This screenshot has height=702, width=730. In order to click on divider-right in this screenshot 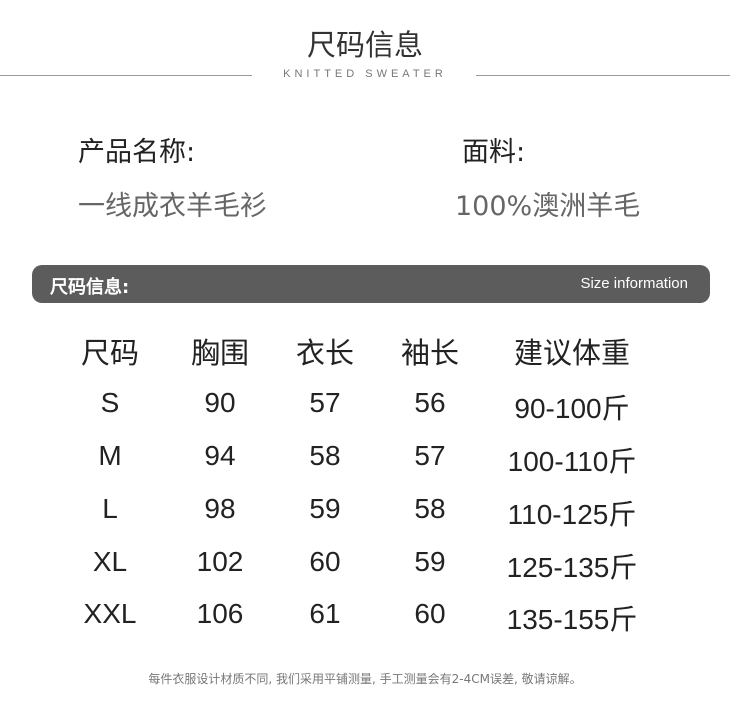, I will do `click(603, 75)`.